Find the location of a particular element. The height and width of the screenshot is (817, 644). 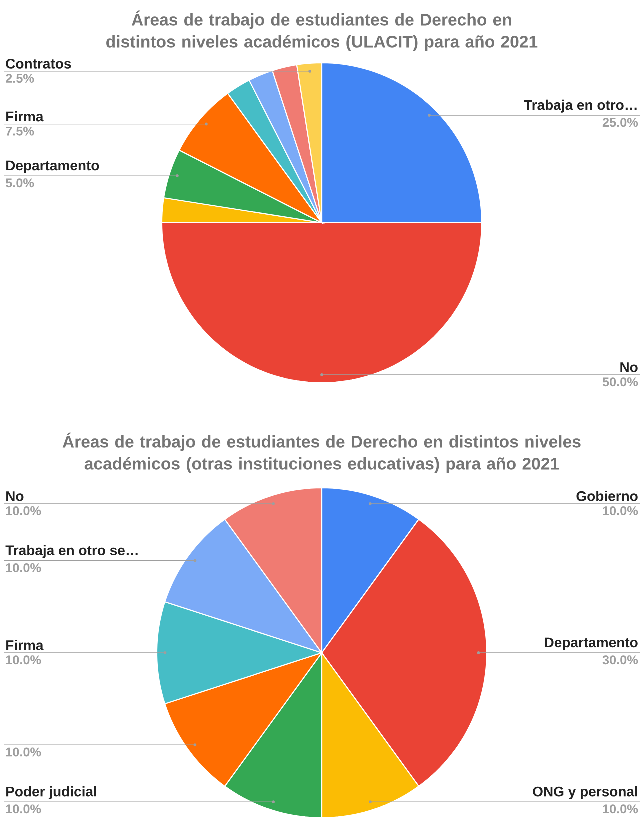

slice-label: Gobierno is located at coordinates (607, 496).